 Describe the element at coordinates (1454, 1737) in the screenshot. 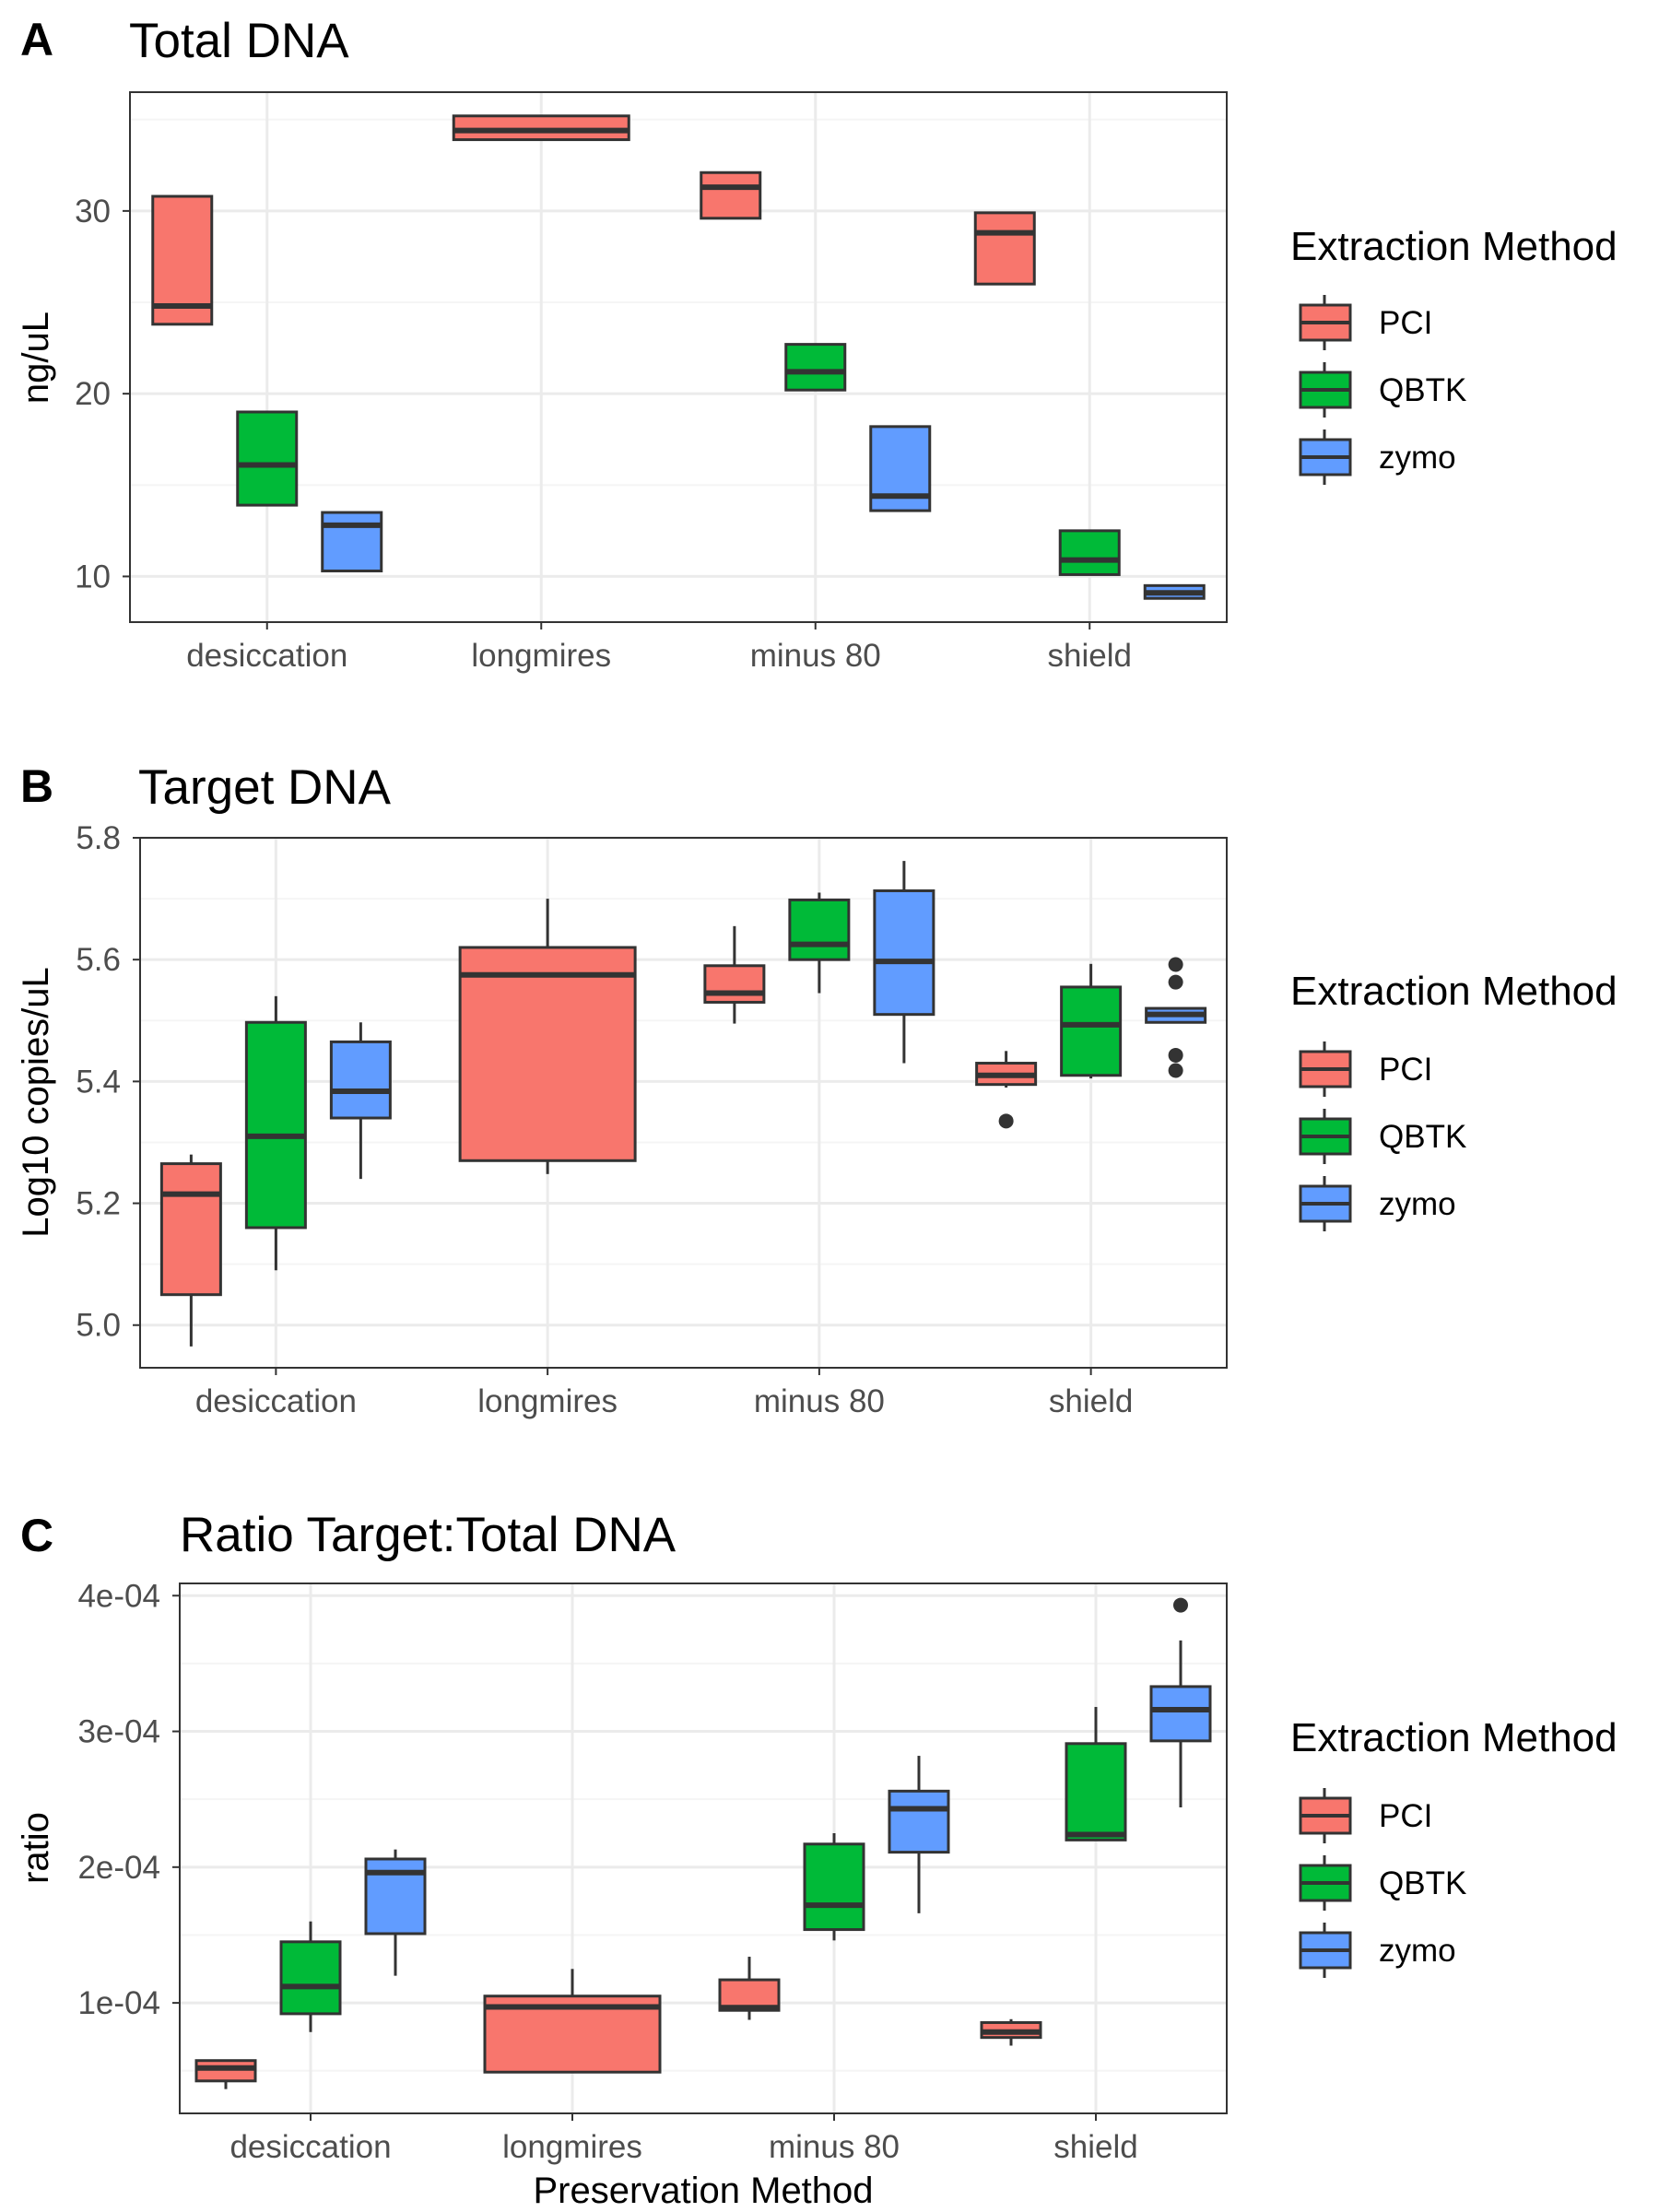

I see `legend-c-title: Extraction Method` at that location.